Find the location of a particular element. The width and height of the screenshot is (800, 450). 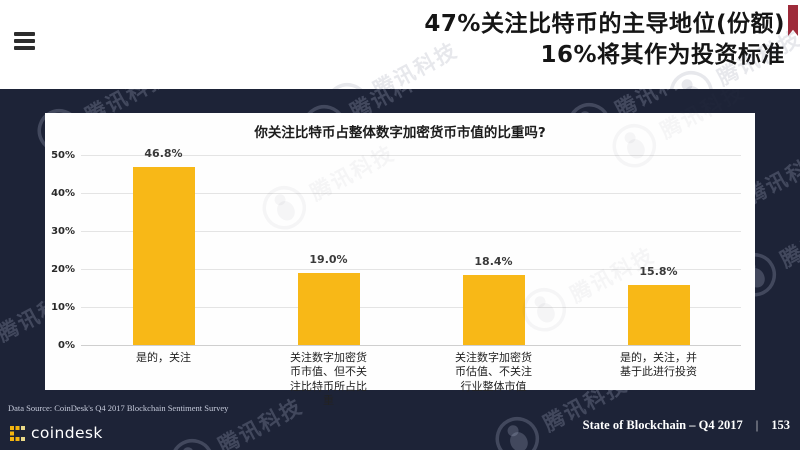

chart-title: 你关注比特币占整体数字加密货币市值的比重吗? is located at coordinates (400, 133).